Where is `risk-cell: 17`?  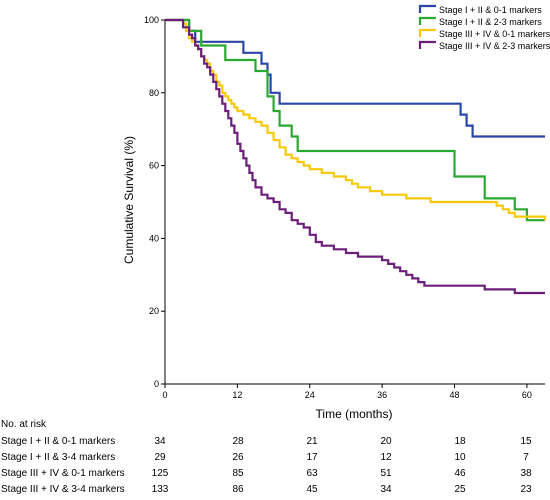
risk-cell: 17 is located at coordinates (312, 457).